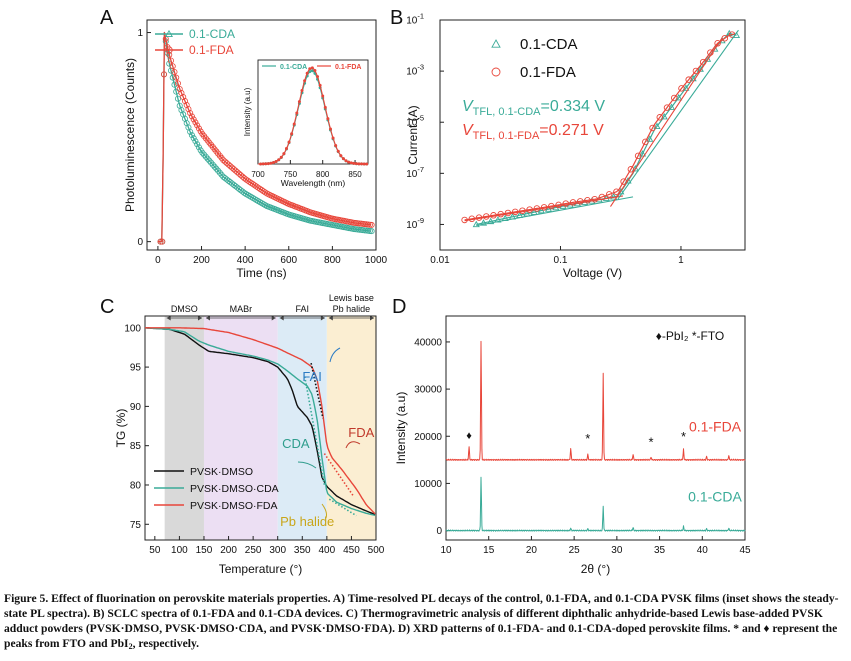 The height and width of the screenshot is (661, 851). I want to click on panel-c-ytick: 95, so click(136, 368).